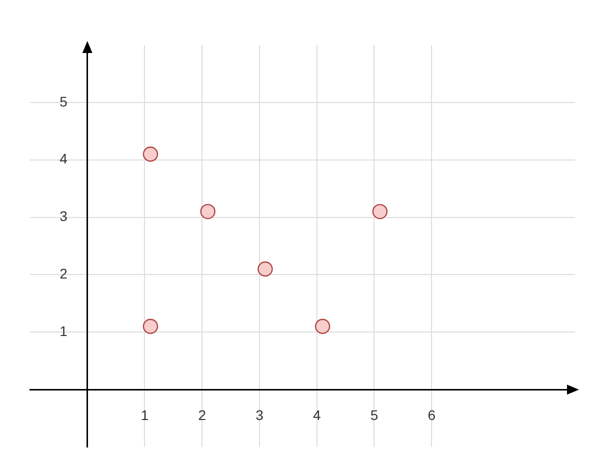 This screenshot has height=468, width=600. What do you see at coordinates (64, 158) in the screenshot?
I see `y-tick-label: 4` at bounding box center [64, 158].